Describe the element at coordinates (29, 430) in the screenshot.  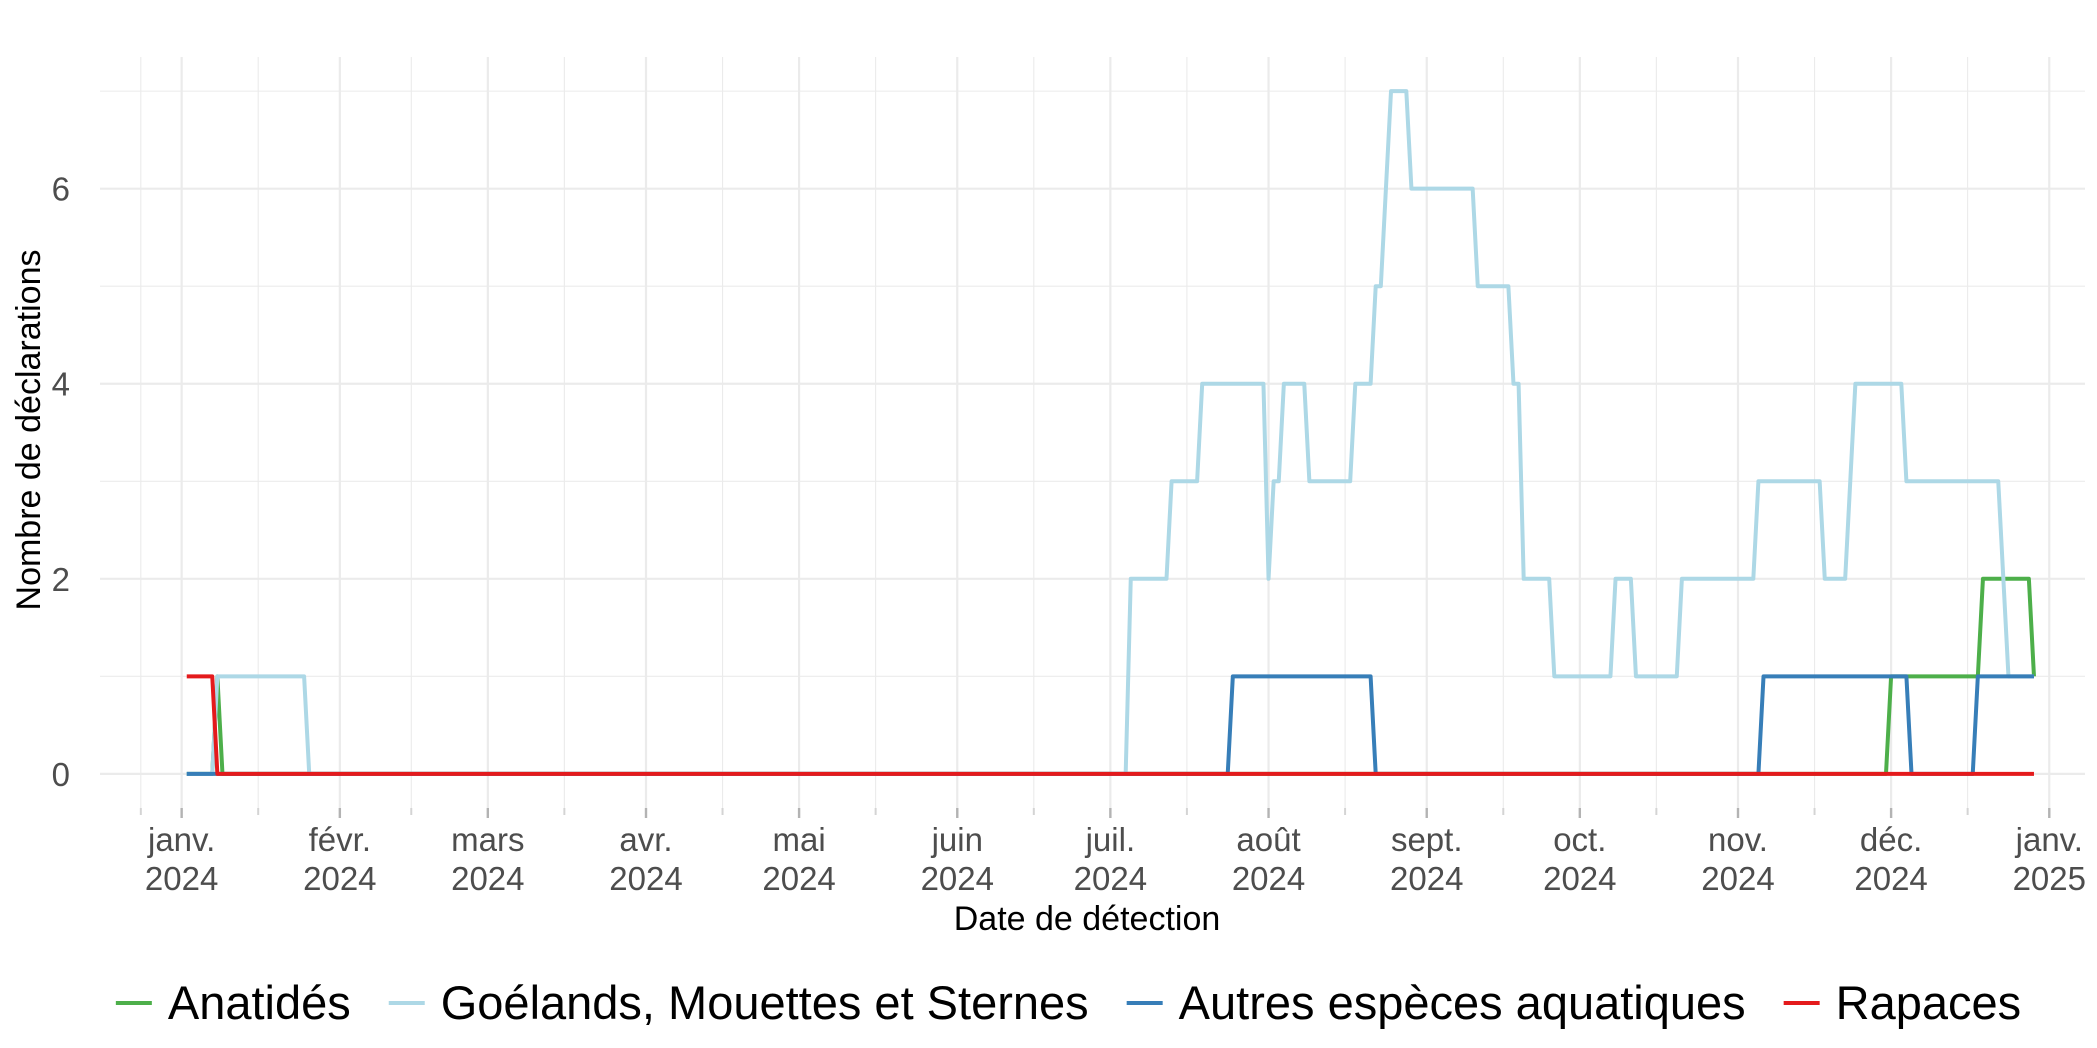
I see `y-axis-title: Nombre de déclarations` at that location.